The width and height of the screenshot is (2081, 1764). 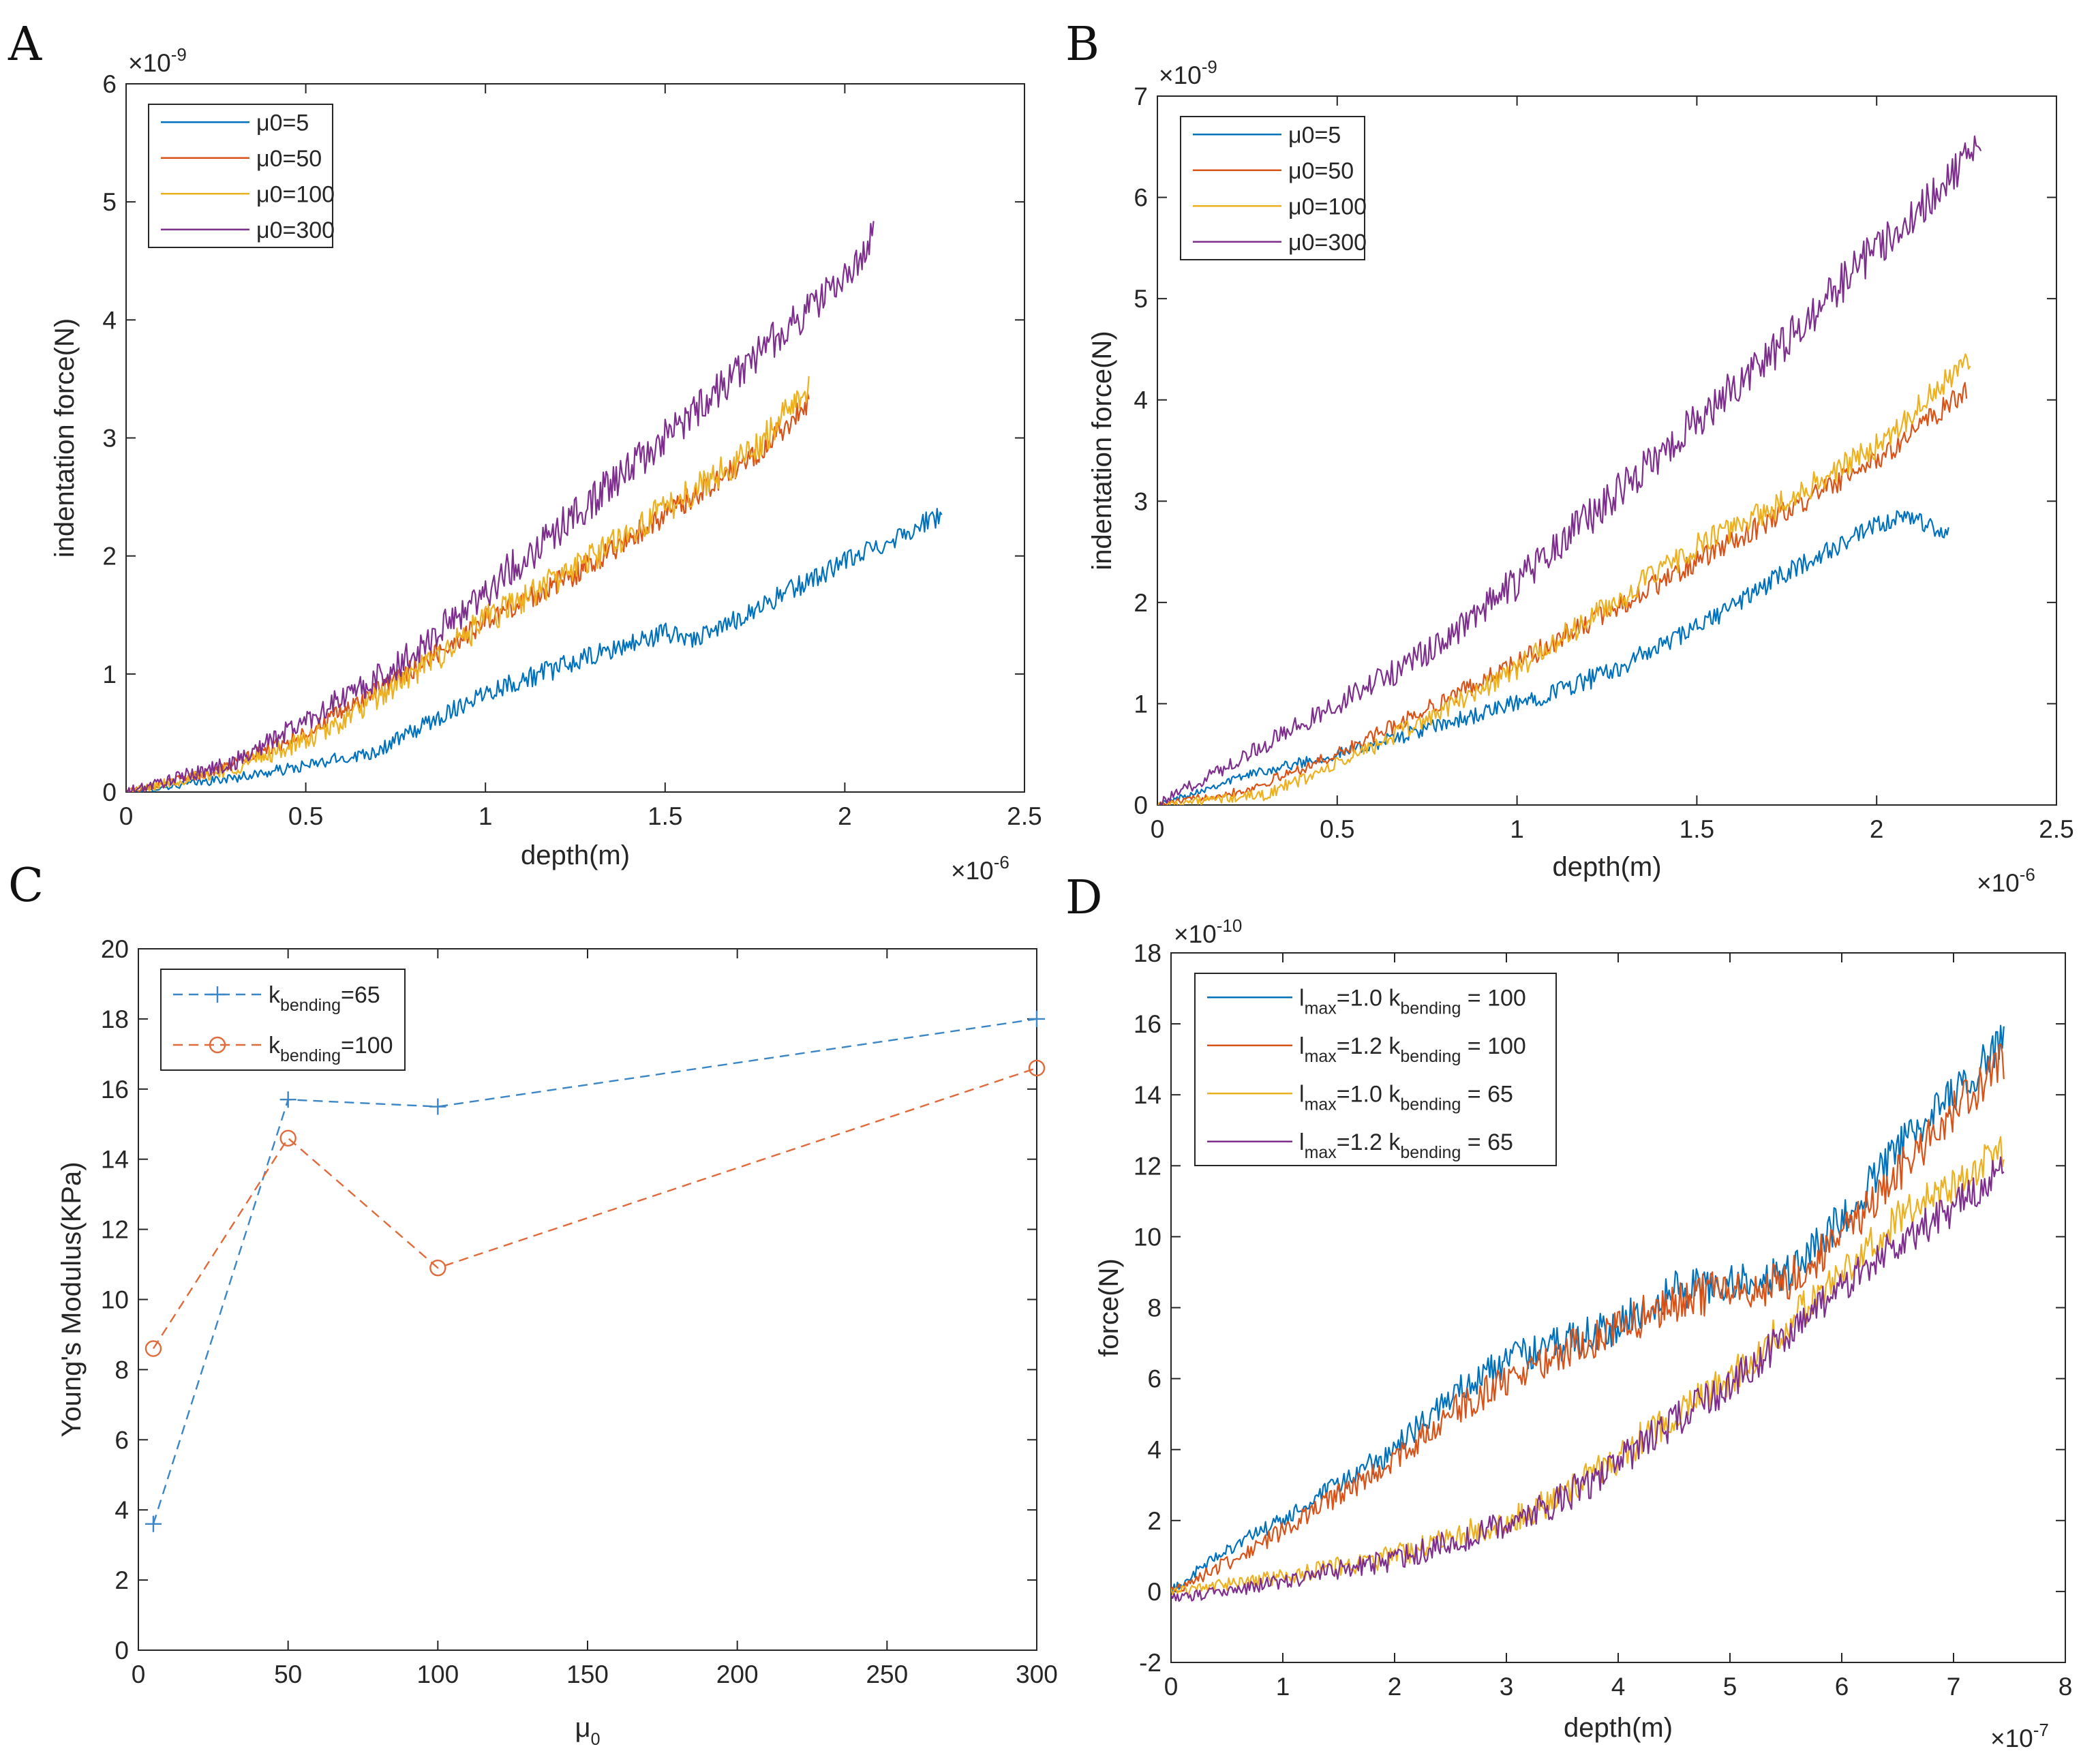 I want to click on series-4-line, so click(x=500, y=506).